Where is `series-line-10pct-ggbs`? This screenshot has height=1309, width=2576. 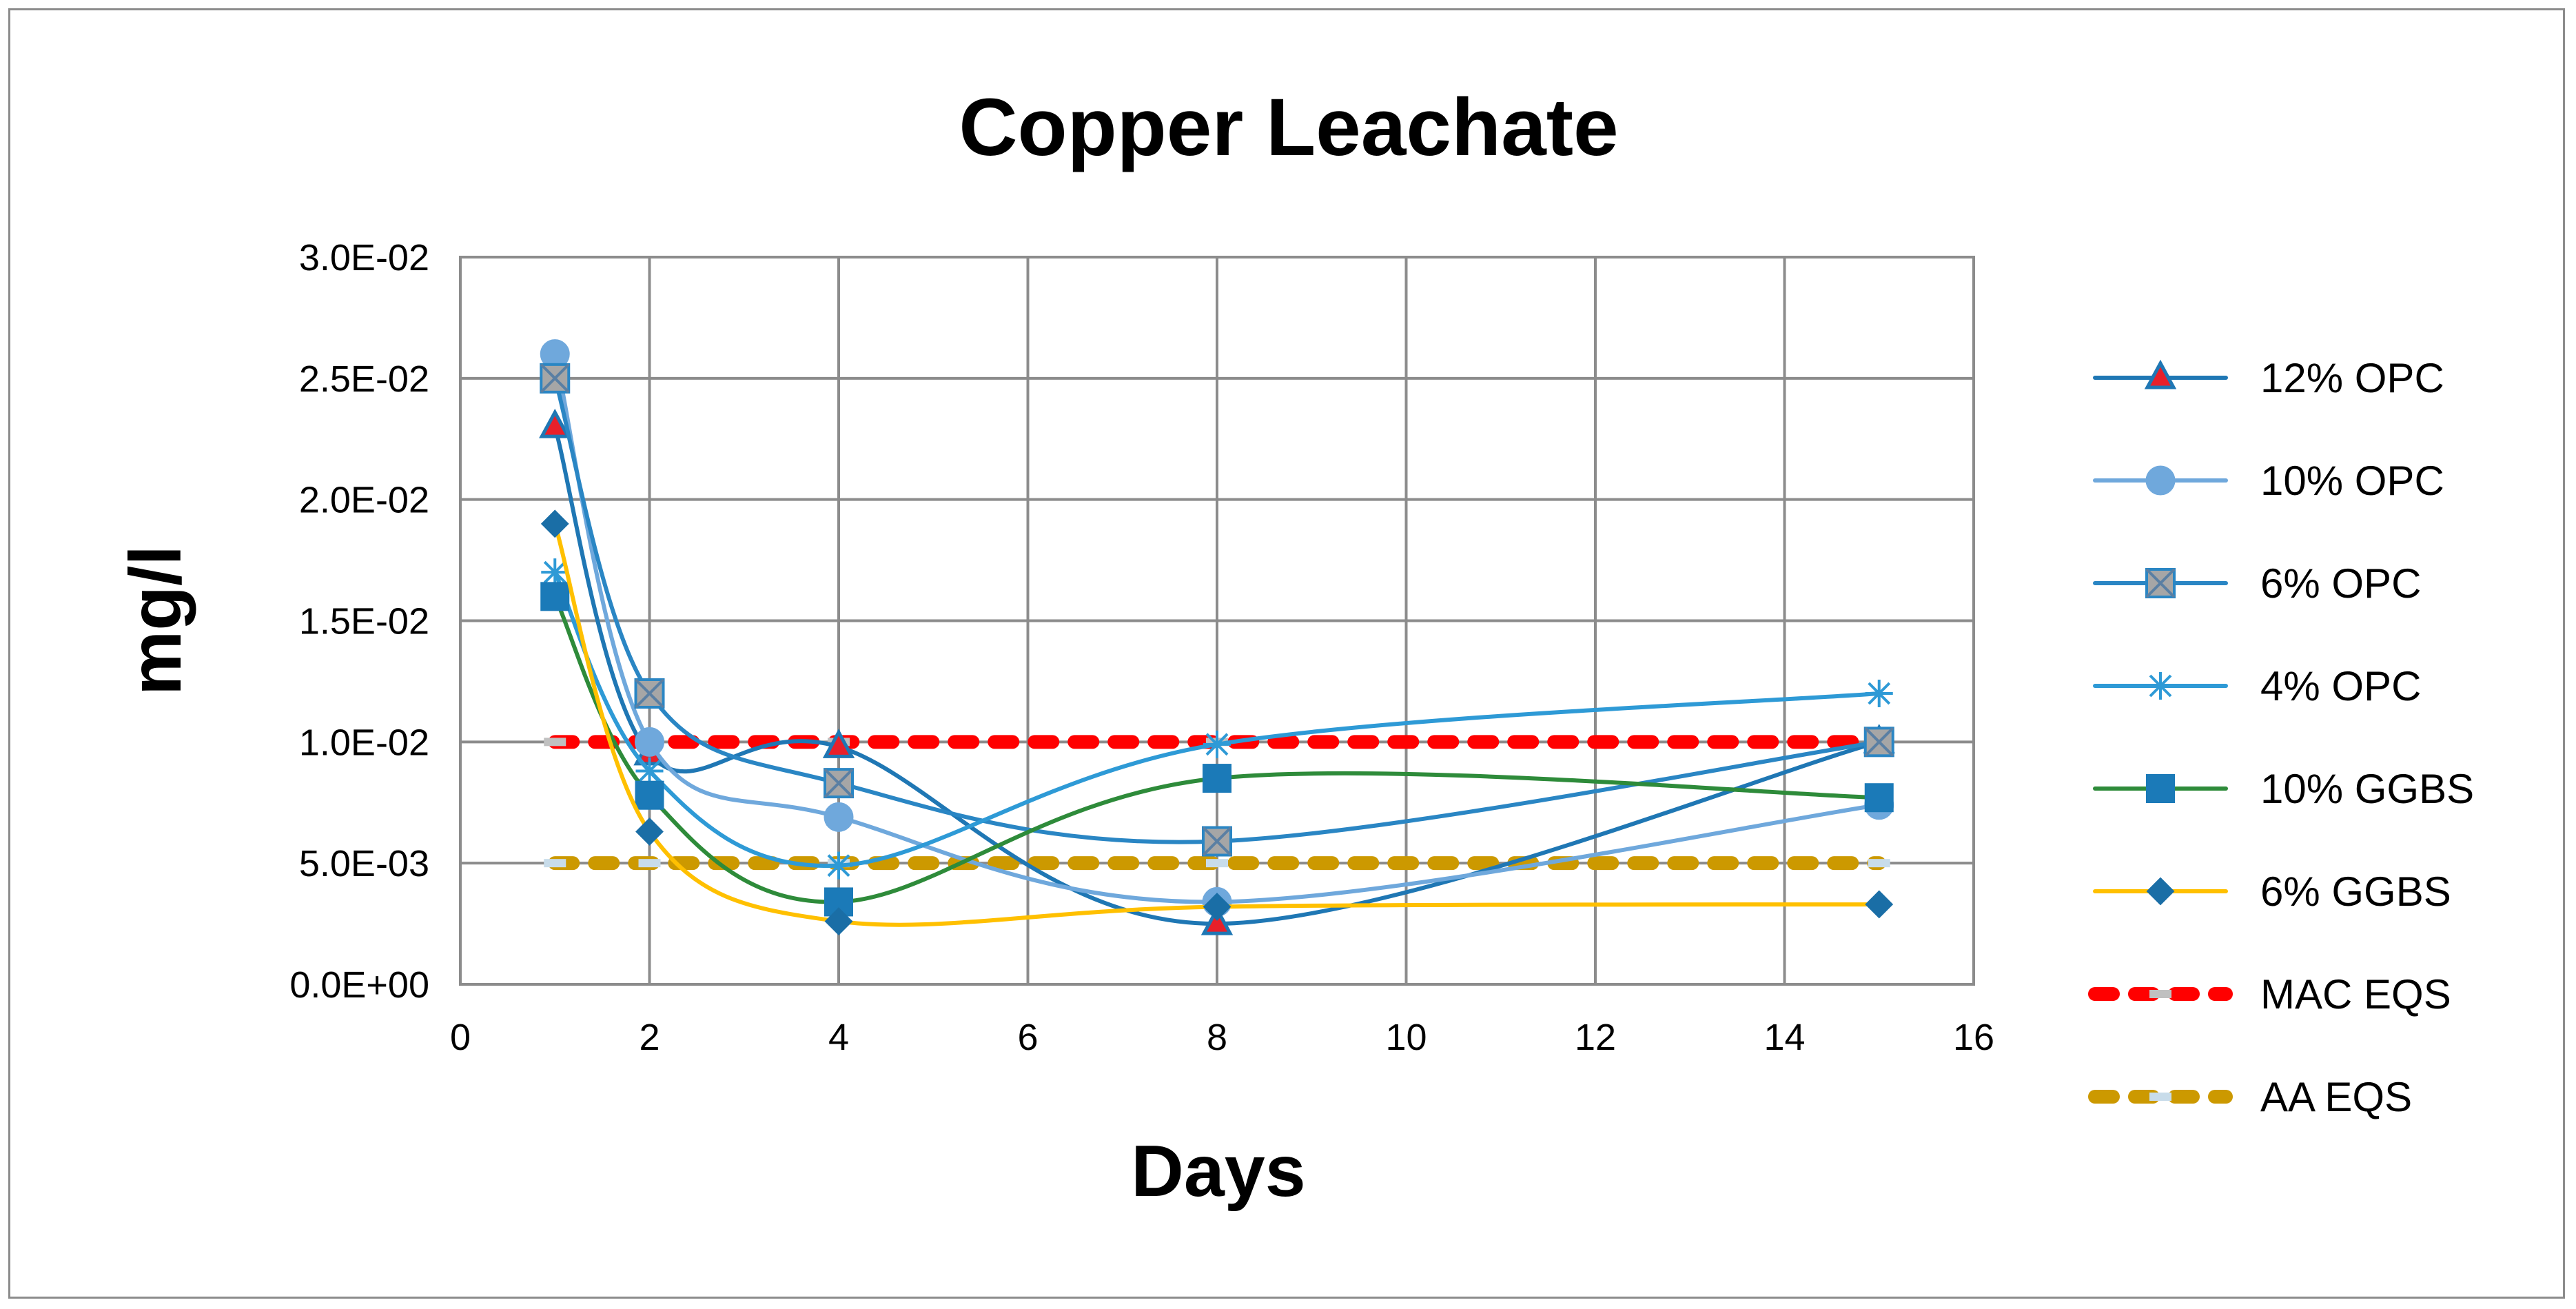
series-line-10pct-ggbs is located at coordinates (1217, 749).